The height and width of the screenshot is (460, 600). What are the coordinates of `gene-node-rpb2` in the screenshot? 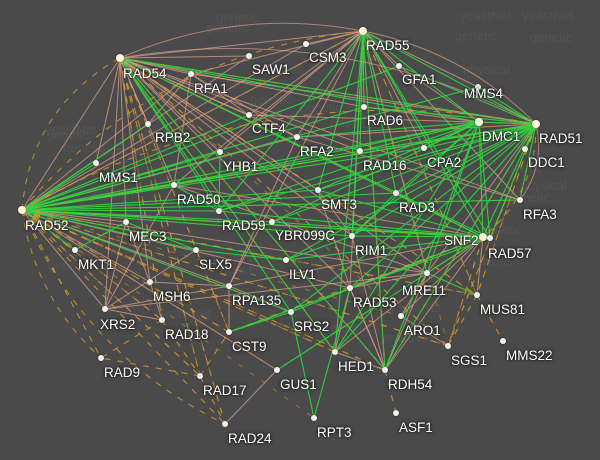 It's located at (148, 124).